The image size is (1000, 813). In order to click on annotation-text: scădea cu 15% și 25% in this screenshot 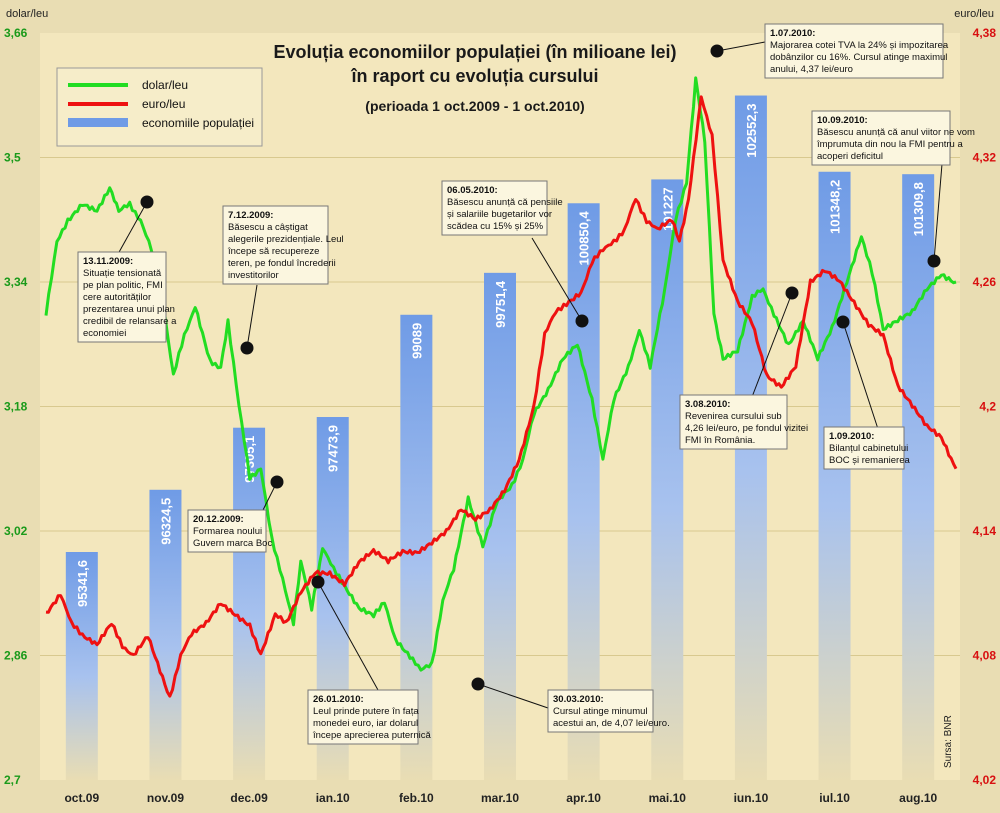, I will do `click(495, 226)`.